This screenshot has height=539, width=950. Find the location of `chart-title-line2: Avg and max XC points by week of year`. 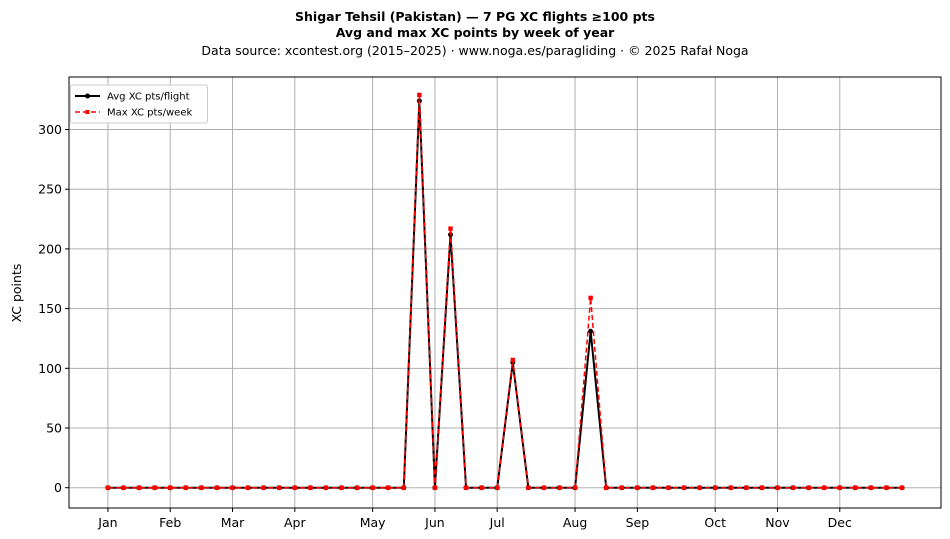

chart-title-line2: Avg and max XC points by week of year is located at coordinates (475, 32).